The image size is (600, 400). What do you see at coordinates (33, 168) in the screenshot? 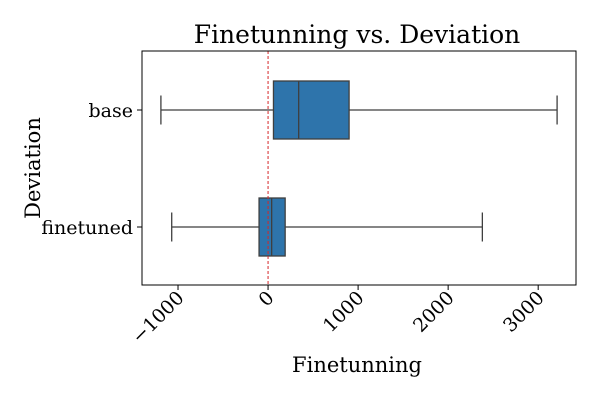
I see `y-axis-label: Deviation` at bounding box center [33, 168].